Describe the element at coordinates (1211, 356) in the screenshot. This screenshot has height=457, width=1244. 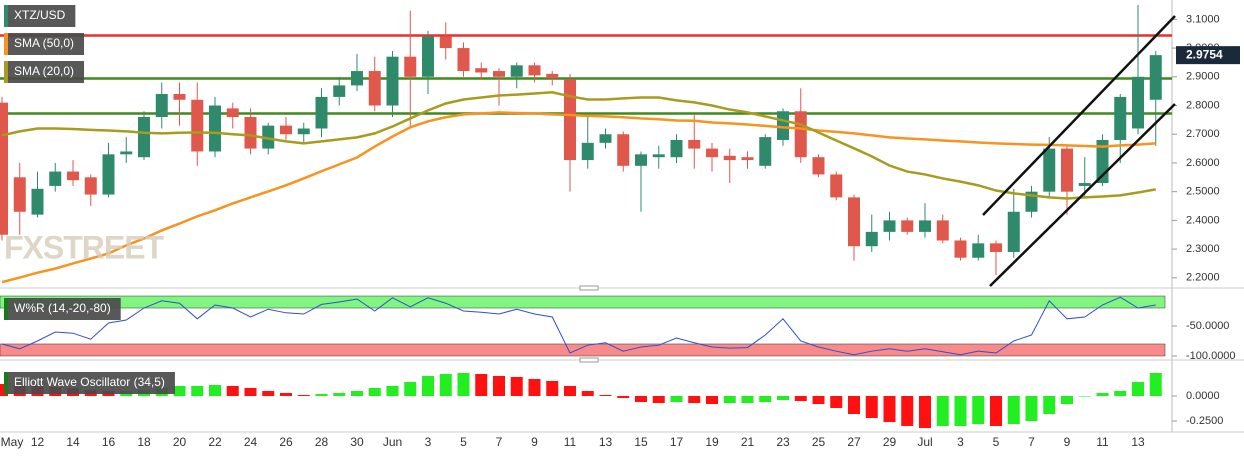
I see `y-tick-label: -100.0000` at that location.